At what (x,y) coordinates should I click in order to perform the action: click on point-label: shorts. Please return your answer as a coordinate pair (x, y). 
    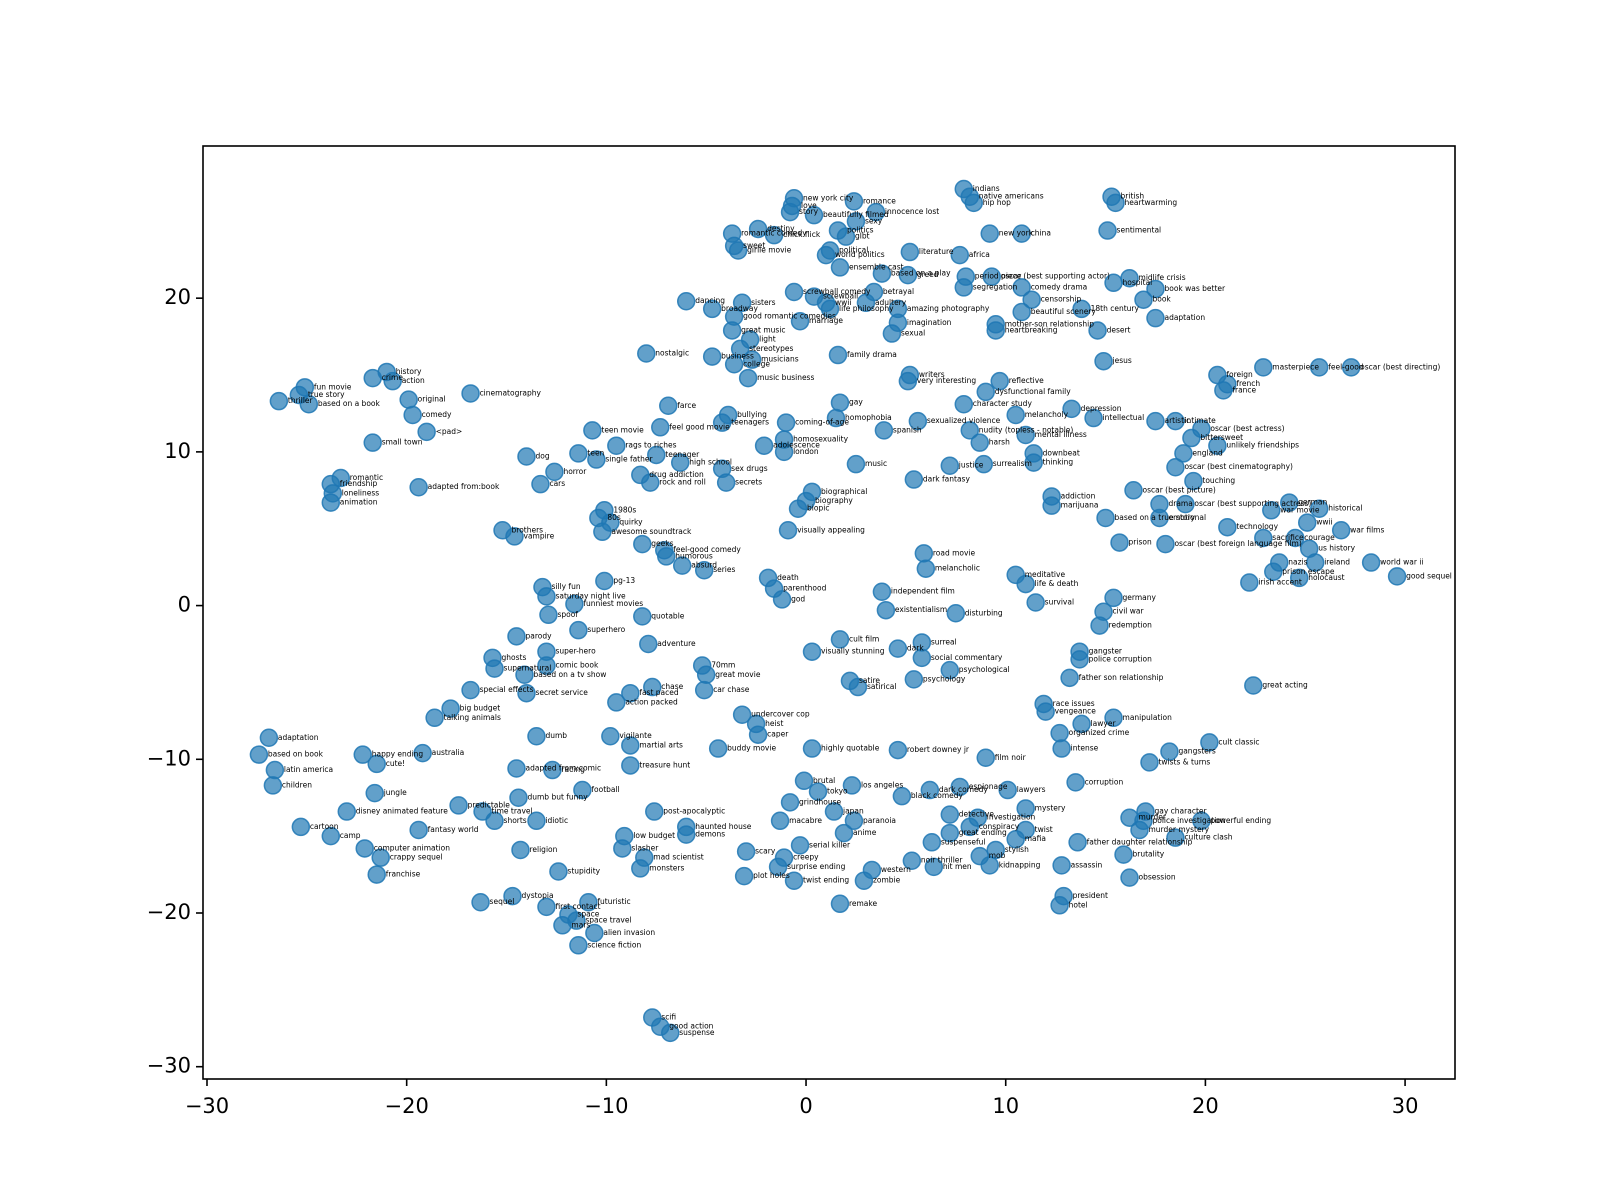
    Looking at the image, I should click on (515, 820).